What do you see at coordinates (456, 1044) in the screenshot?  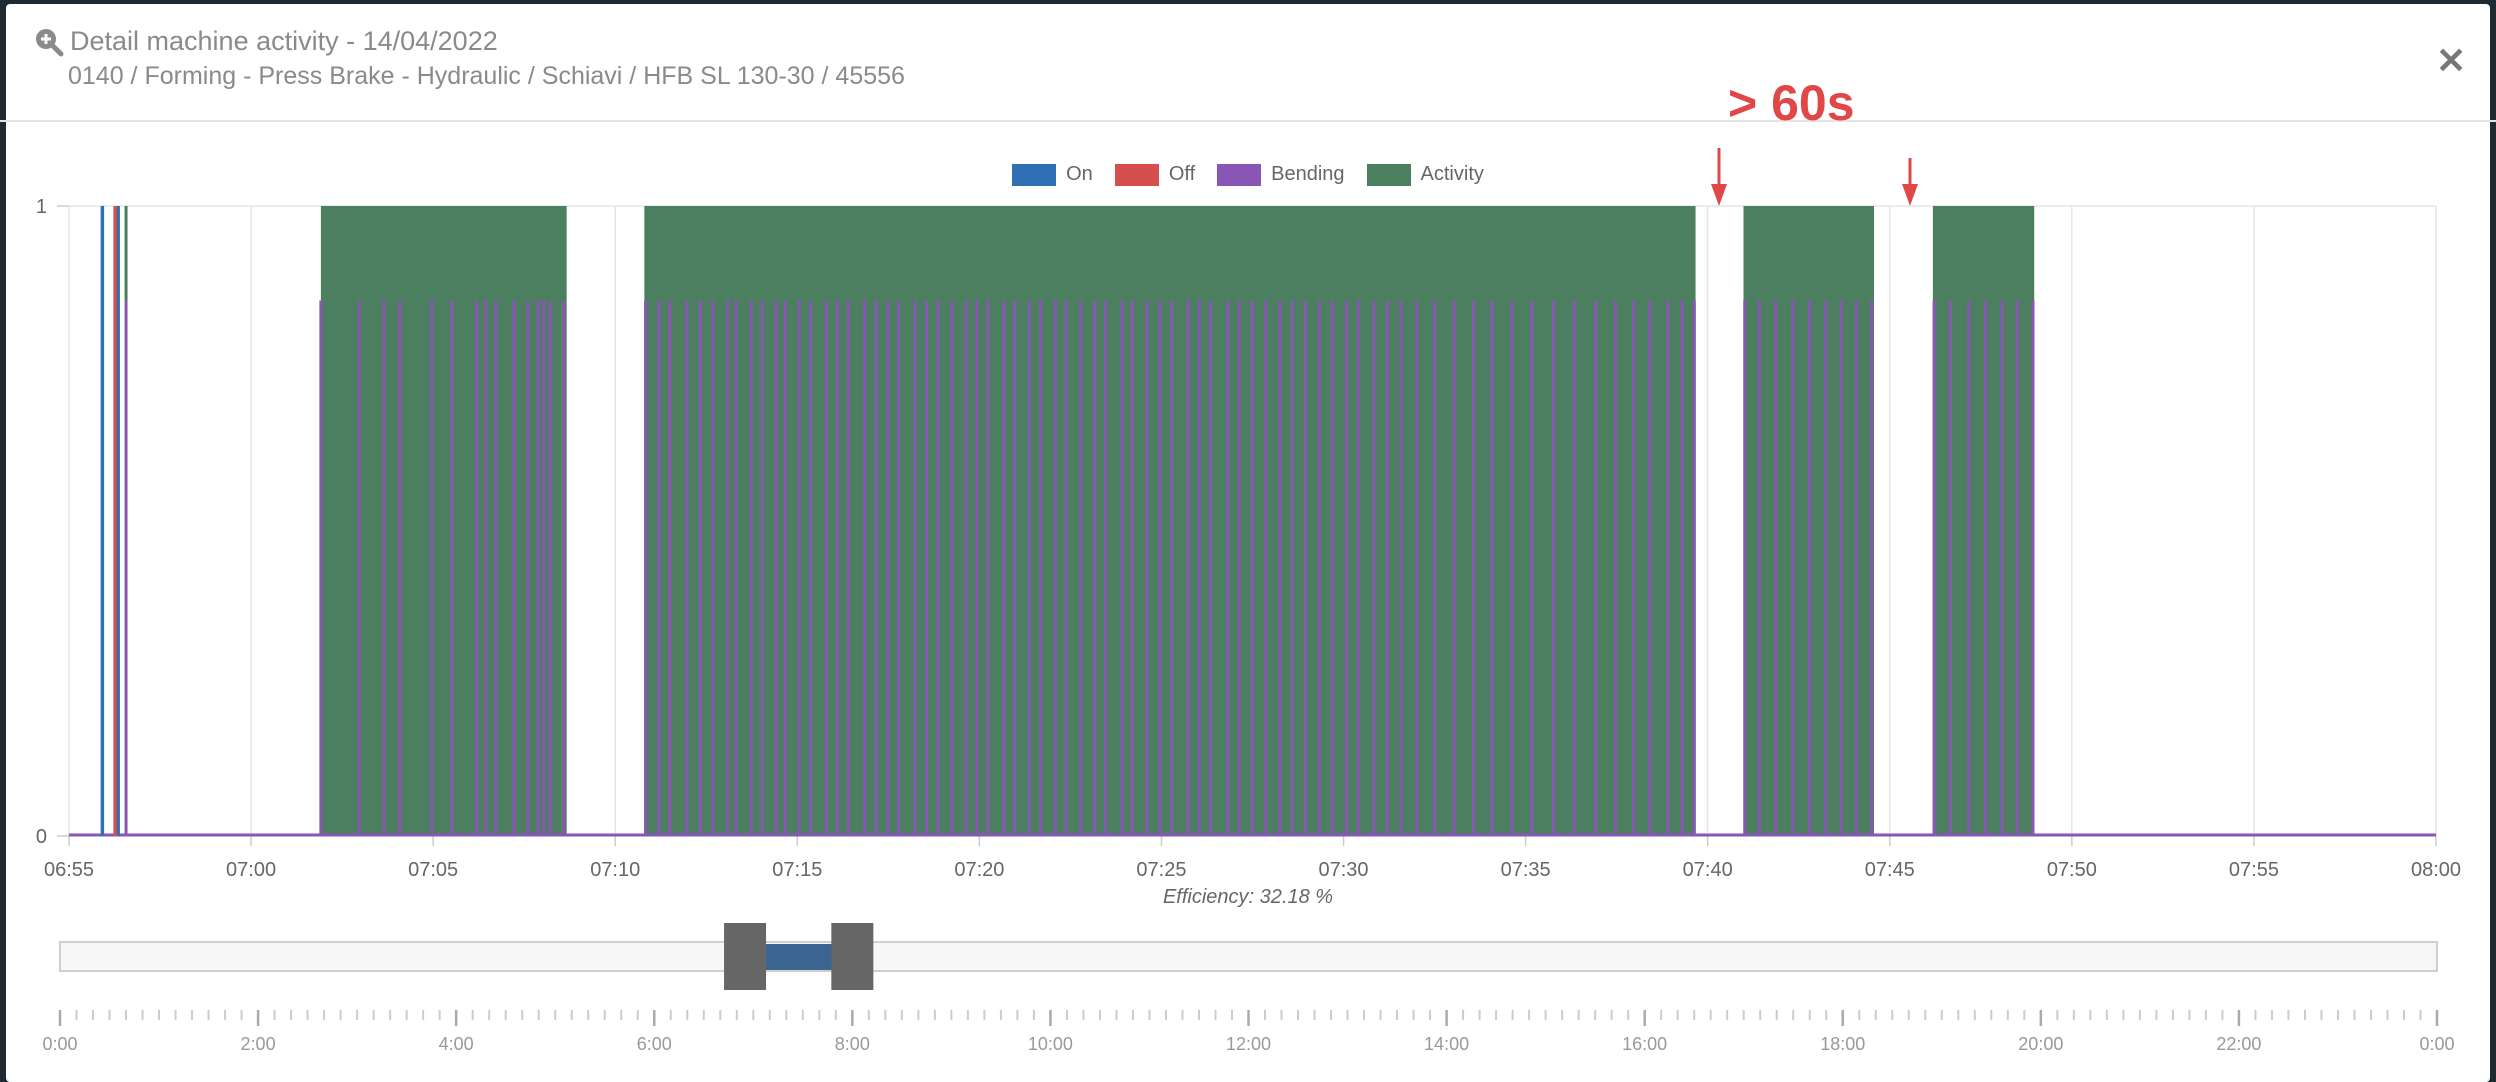 I see `navigator-tick-label: 4:00` at bounding box center [456, 1044].